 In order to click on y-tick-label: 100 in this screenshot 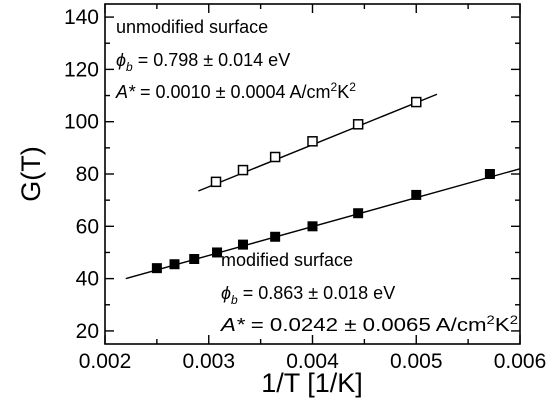, I will do `click(81, 122)`.